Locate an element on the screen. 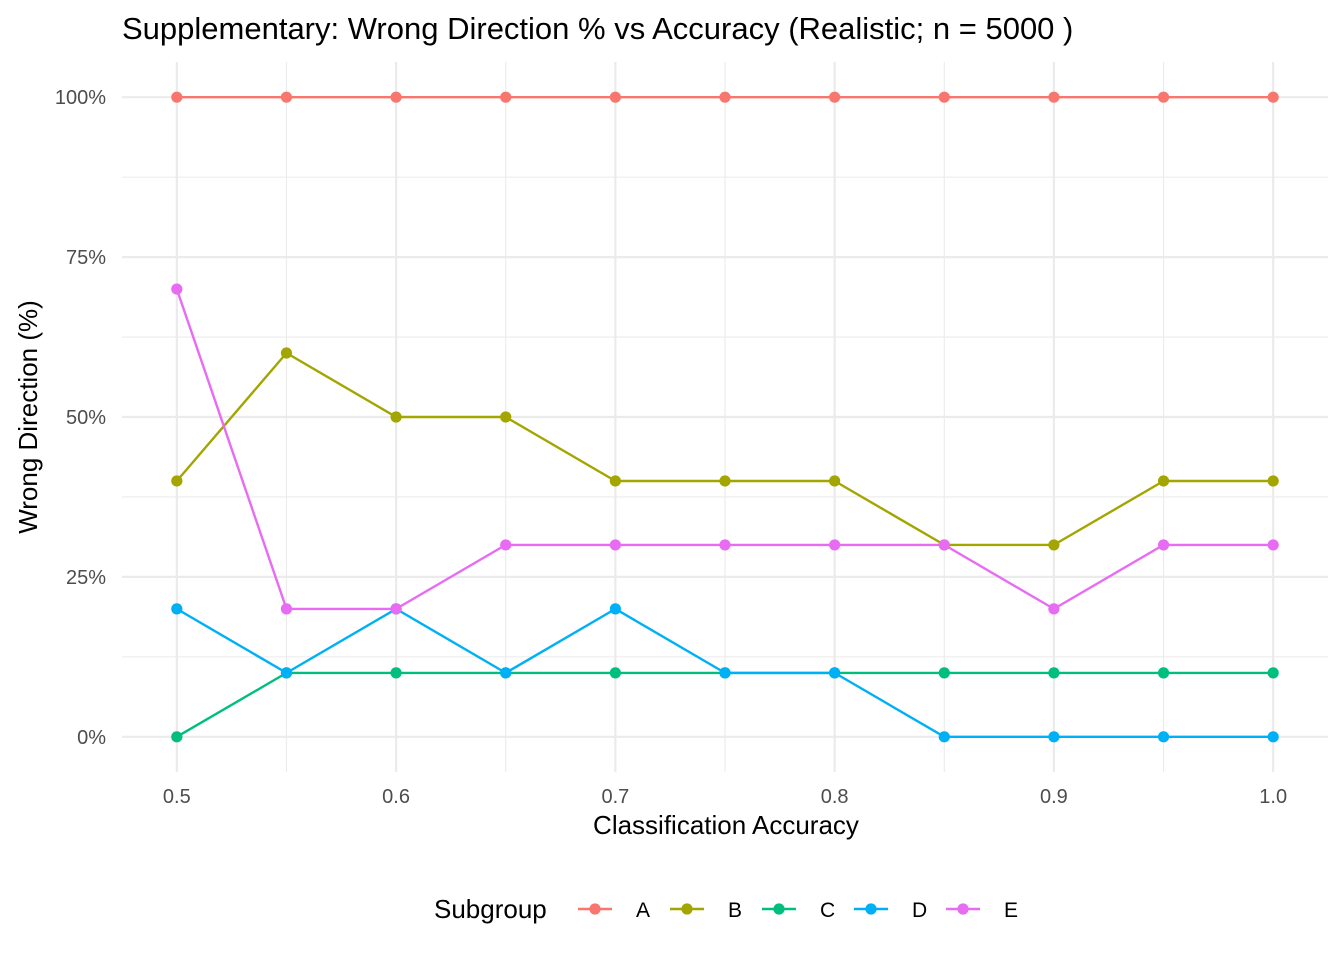 The image size is (1344, 960). y-tick-label: 0% is located at coordinates (91, 738).